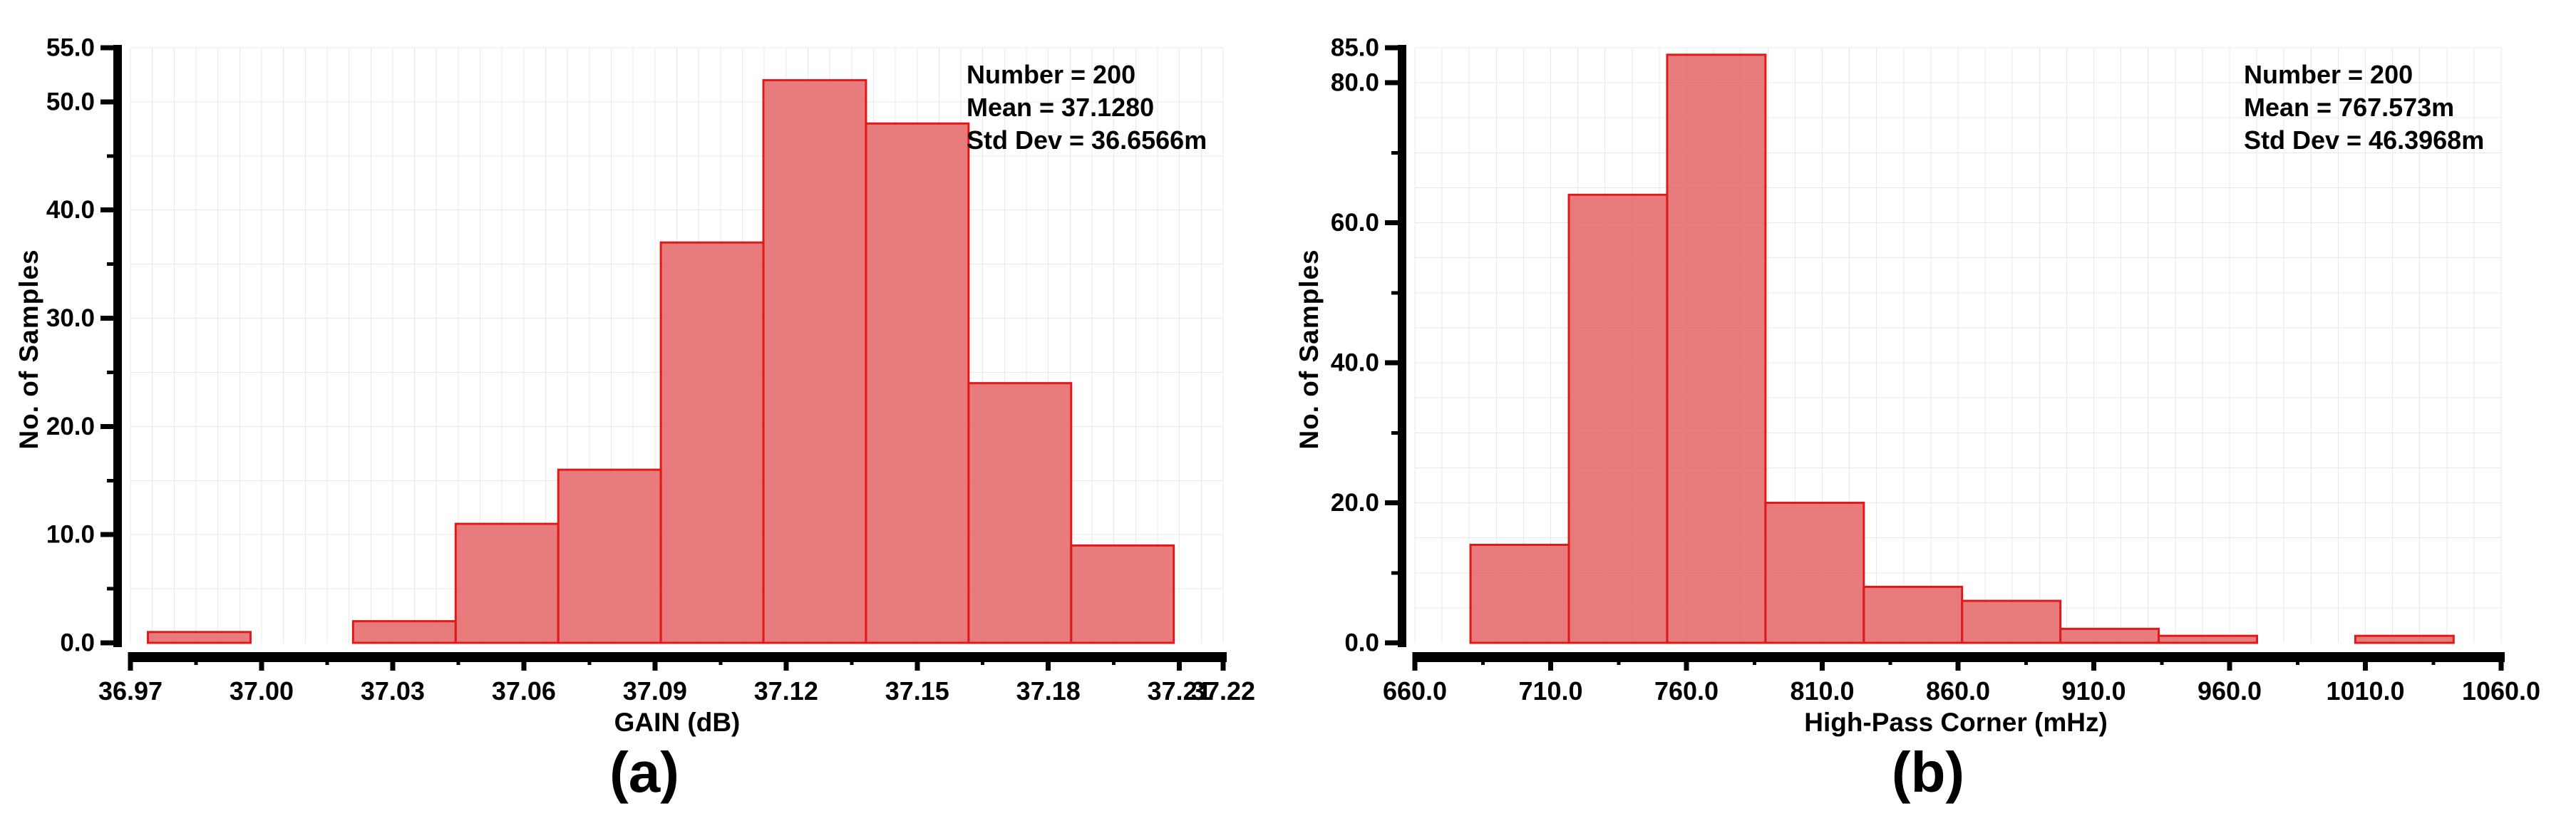 The height and width of the screenshot is (826, 2576). Describe the element at coordinates (2364, 140) in the screenshot. I see `annotation-std-dev: Std Dev = 46.3968m` at that location.